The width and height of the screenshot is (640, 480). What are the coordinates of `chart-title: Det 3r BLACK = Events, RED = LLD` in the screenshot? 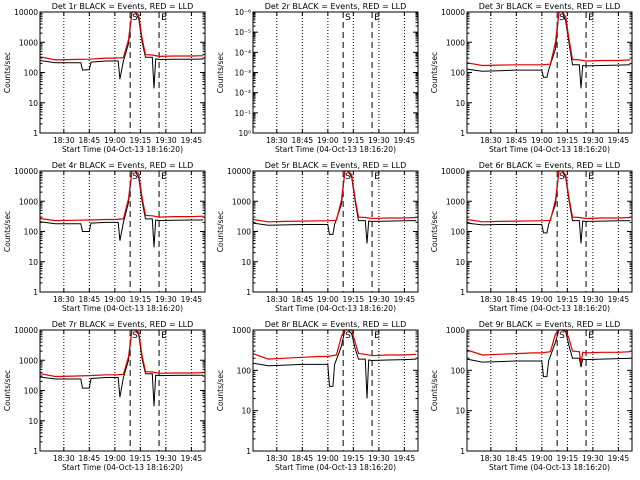 It's located at (550, 6).